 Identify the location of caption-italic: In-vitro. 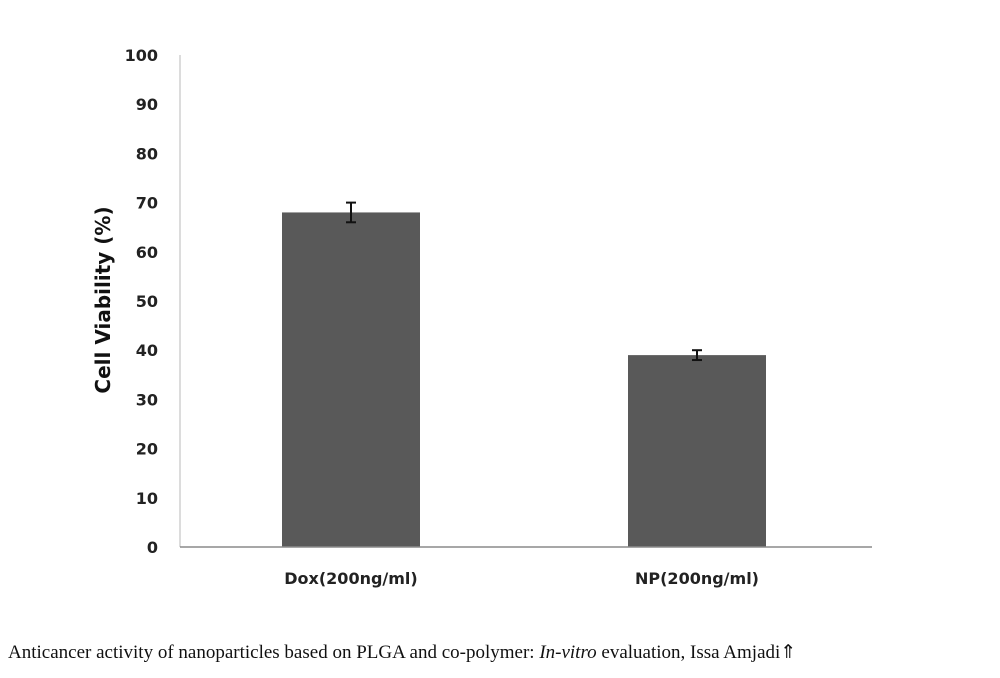
(568, 652).